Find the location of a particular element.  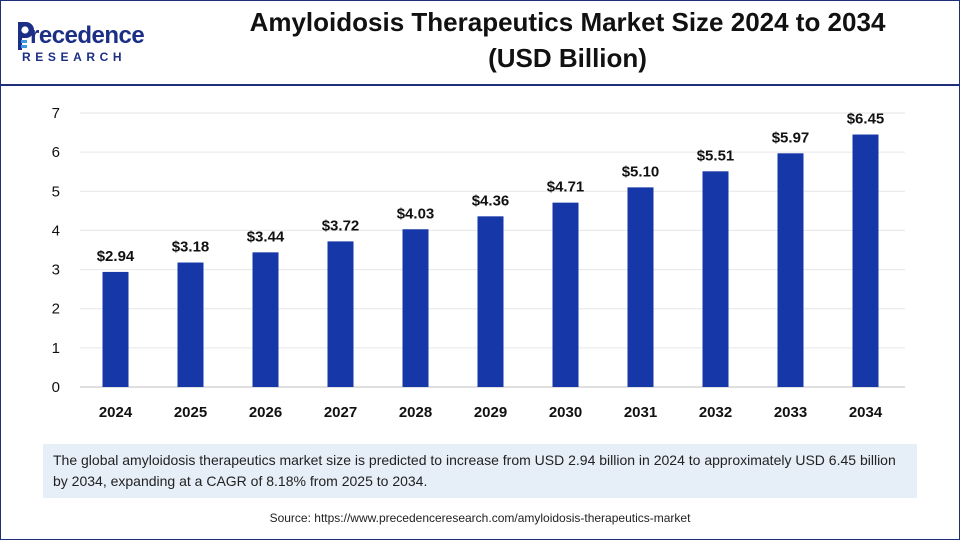

bar-value-label: $4.36 is located at coordinates (491, 200).